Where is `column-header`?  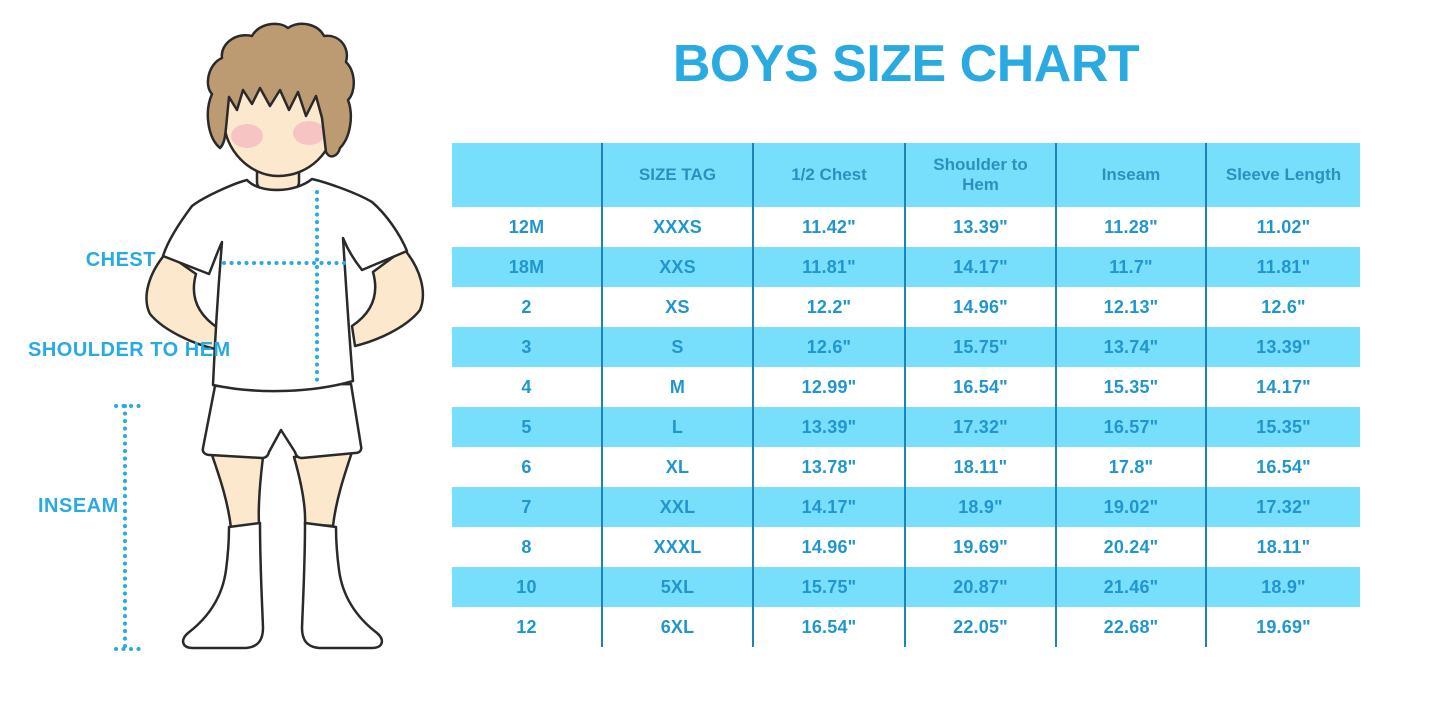
column-header is located at coordinates (527, 175).